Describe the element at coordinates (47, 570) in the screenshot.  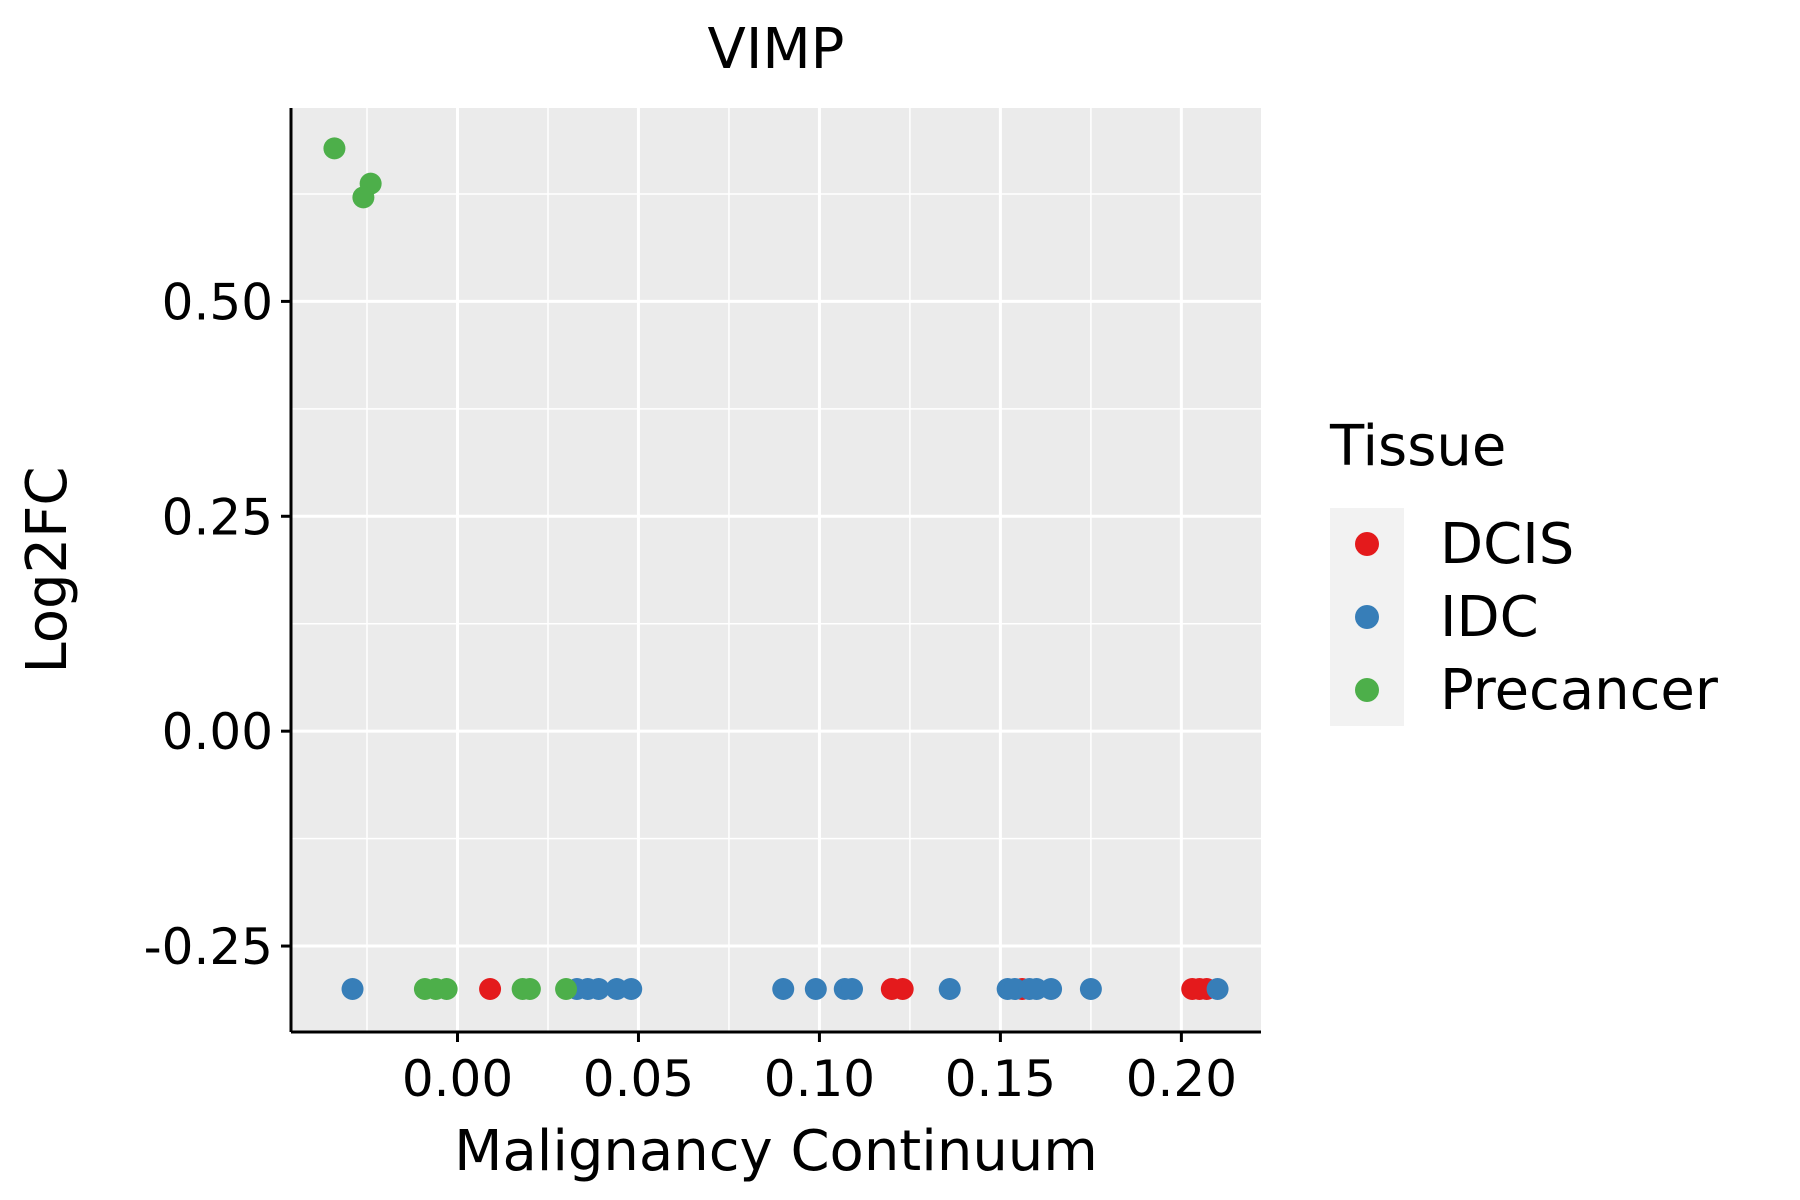
I see `y-axis-title: Log2FC` at that location.